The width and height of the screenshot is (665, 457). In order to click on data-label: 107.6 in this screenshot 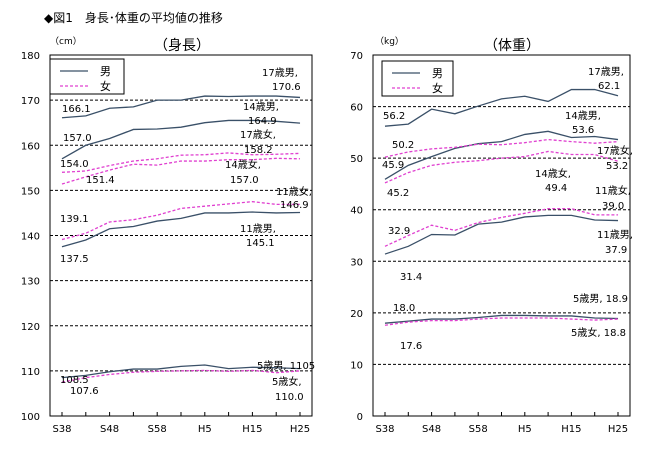, I will do `click(84, 391)`.